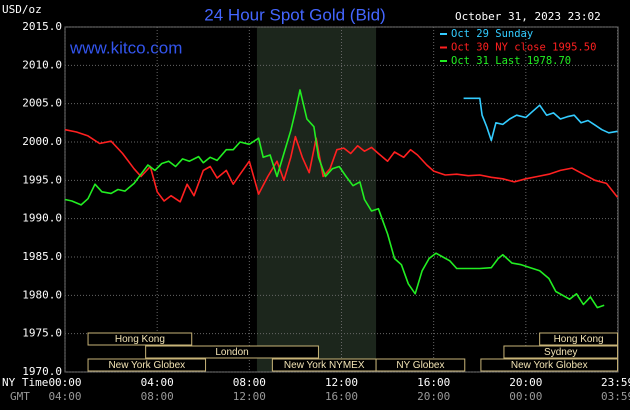  I want to click on x2-tick-label: 16:00, so click(341, 396).